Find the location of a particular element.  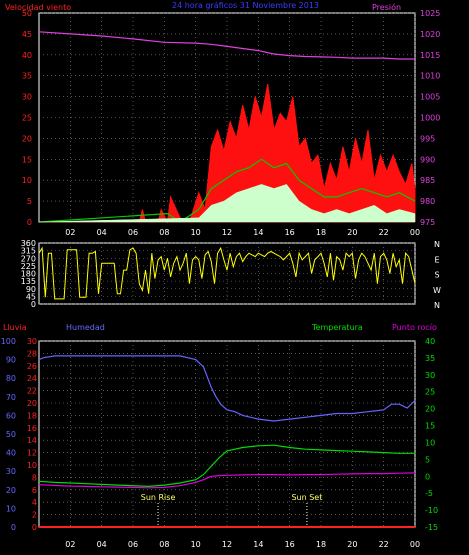

rain-y-tick-label: 20 is located at coordinates (32, 403).